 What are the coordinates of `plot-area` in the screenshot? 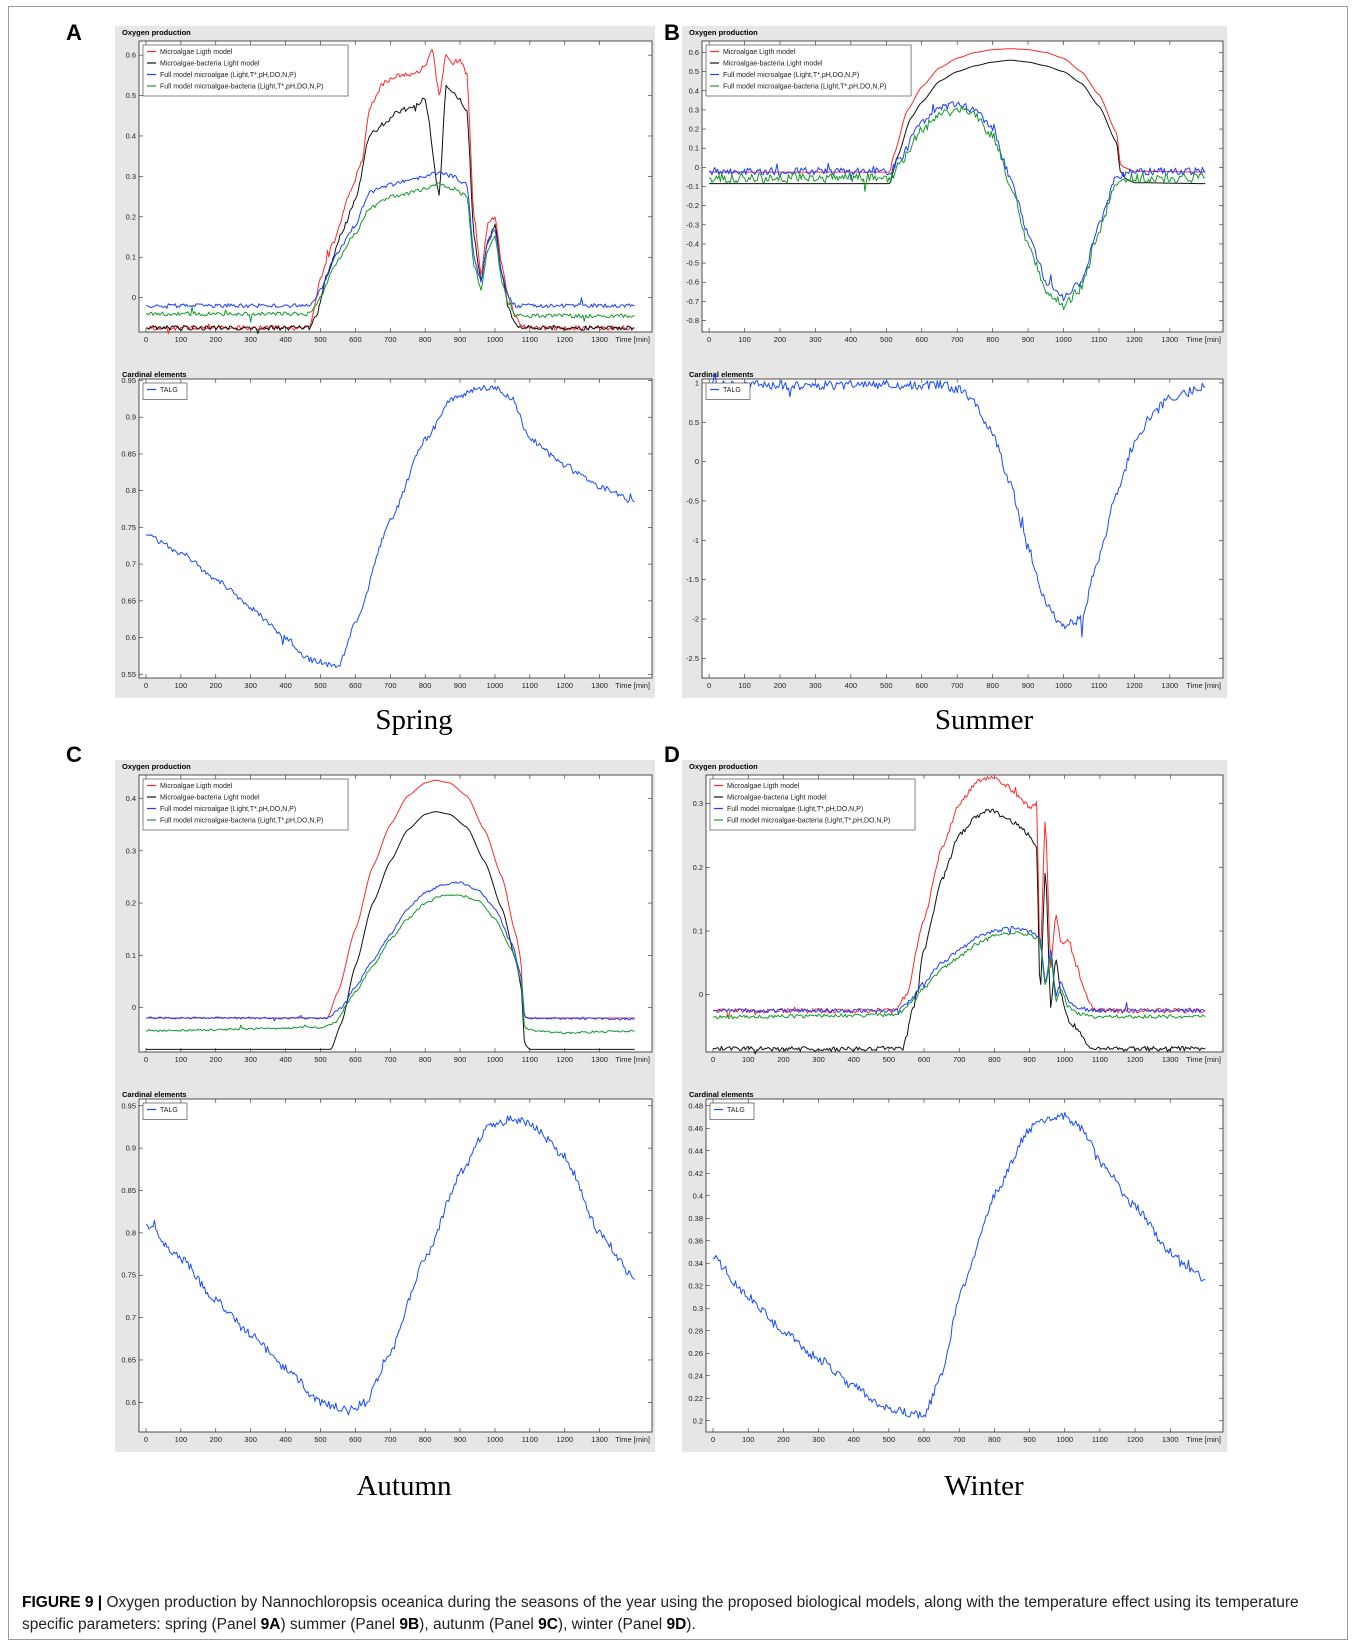 It's located at (962, 528).